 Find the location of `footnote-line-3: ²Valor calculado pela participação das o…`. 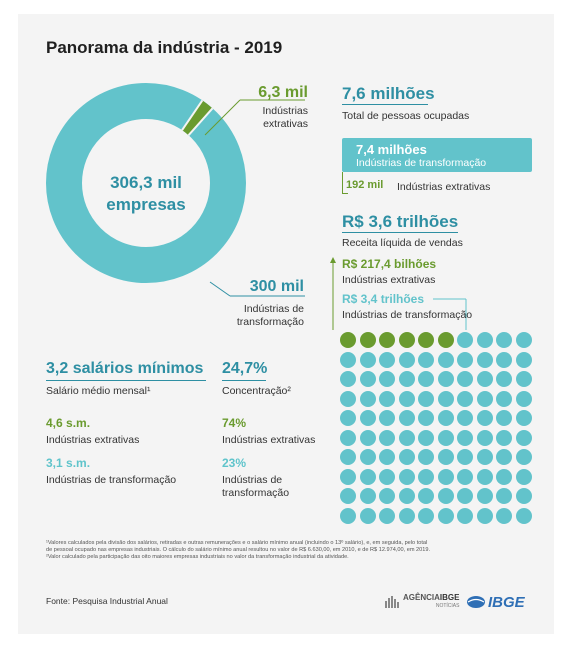

footnote-line-3: ²Valor calculado pela participação das o… is located at coordinates (197, 557).